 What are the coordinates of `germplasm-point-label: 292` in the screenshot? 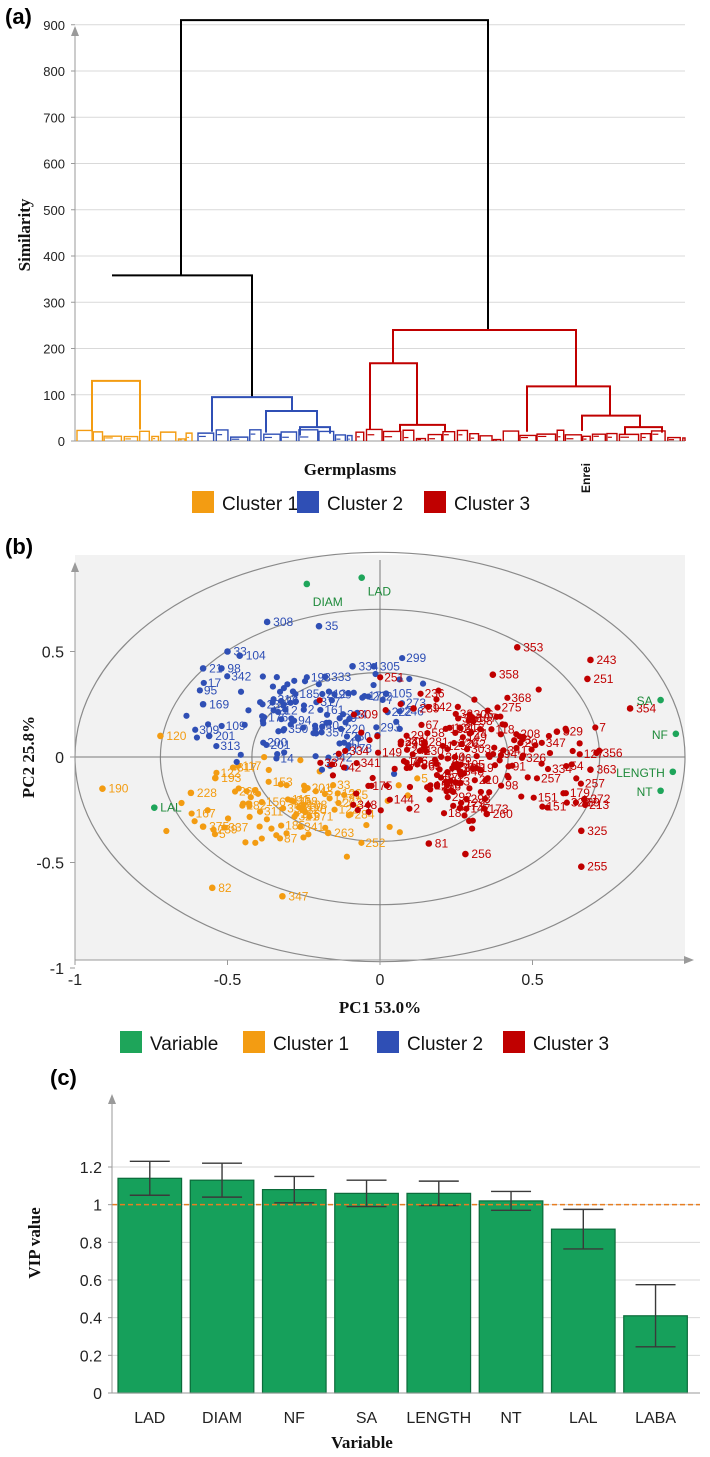 It's located at (462, 797).